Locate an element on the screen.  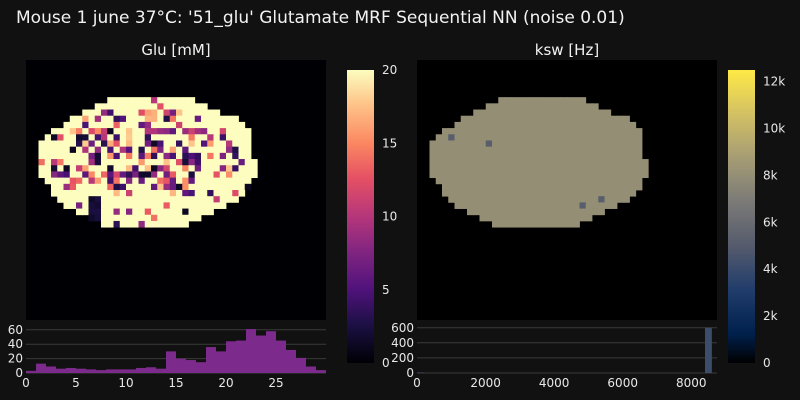
ksw-histogram-x-tick-label: 8000 is located at coordinates (691, 383).